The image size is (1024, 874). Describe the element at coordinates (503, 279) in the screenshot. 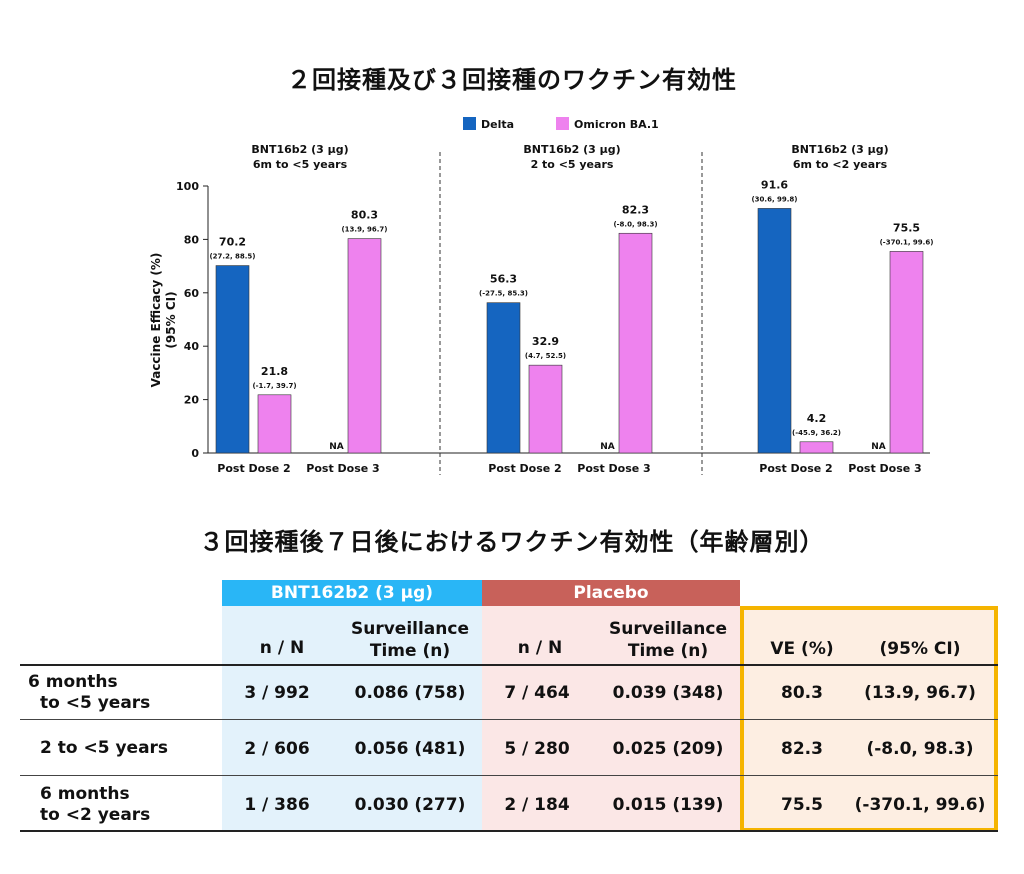

I see `bar-value-label: 56.3` at that location.